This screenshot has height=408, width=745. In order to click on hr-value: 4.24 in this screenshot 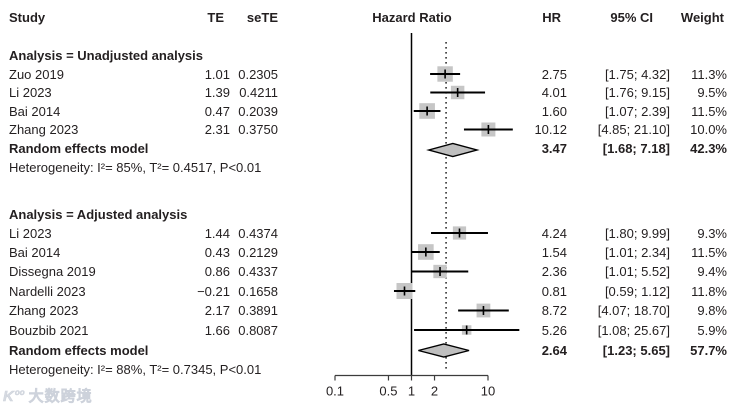, I will do `click(554, 233)`.